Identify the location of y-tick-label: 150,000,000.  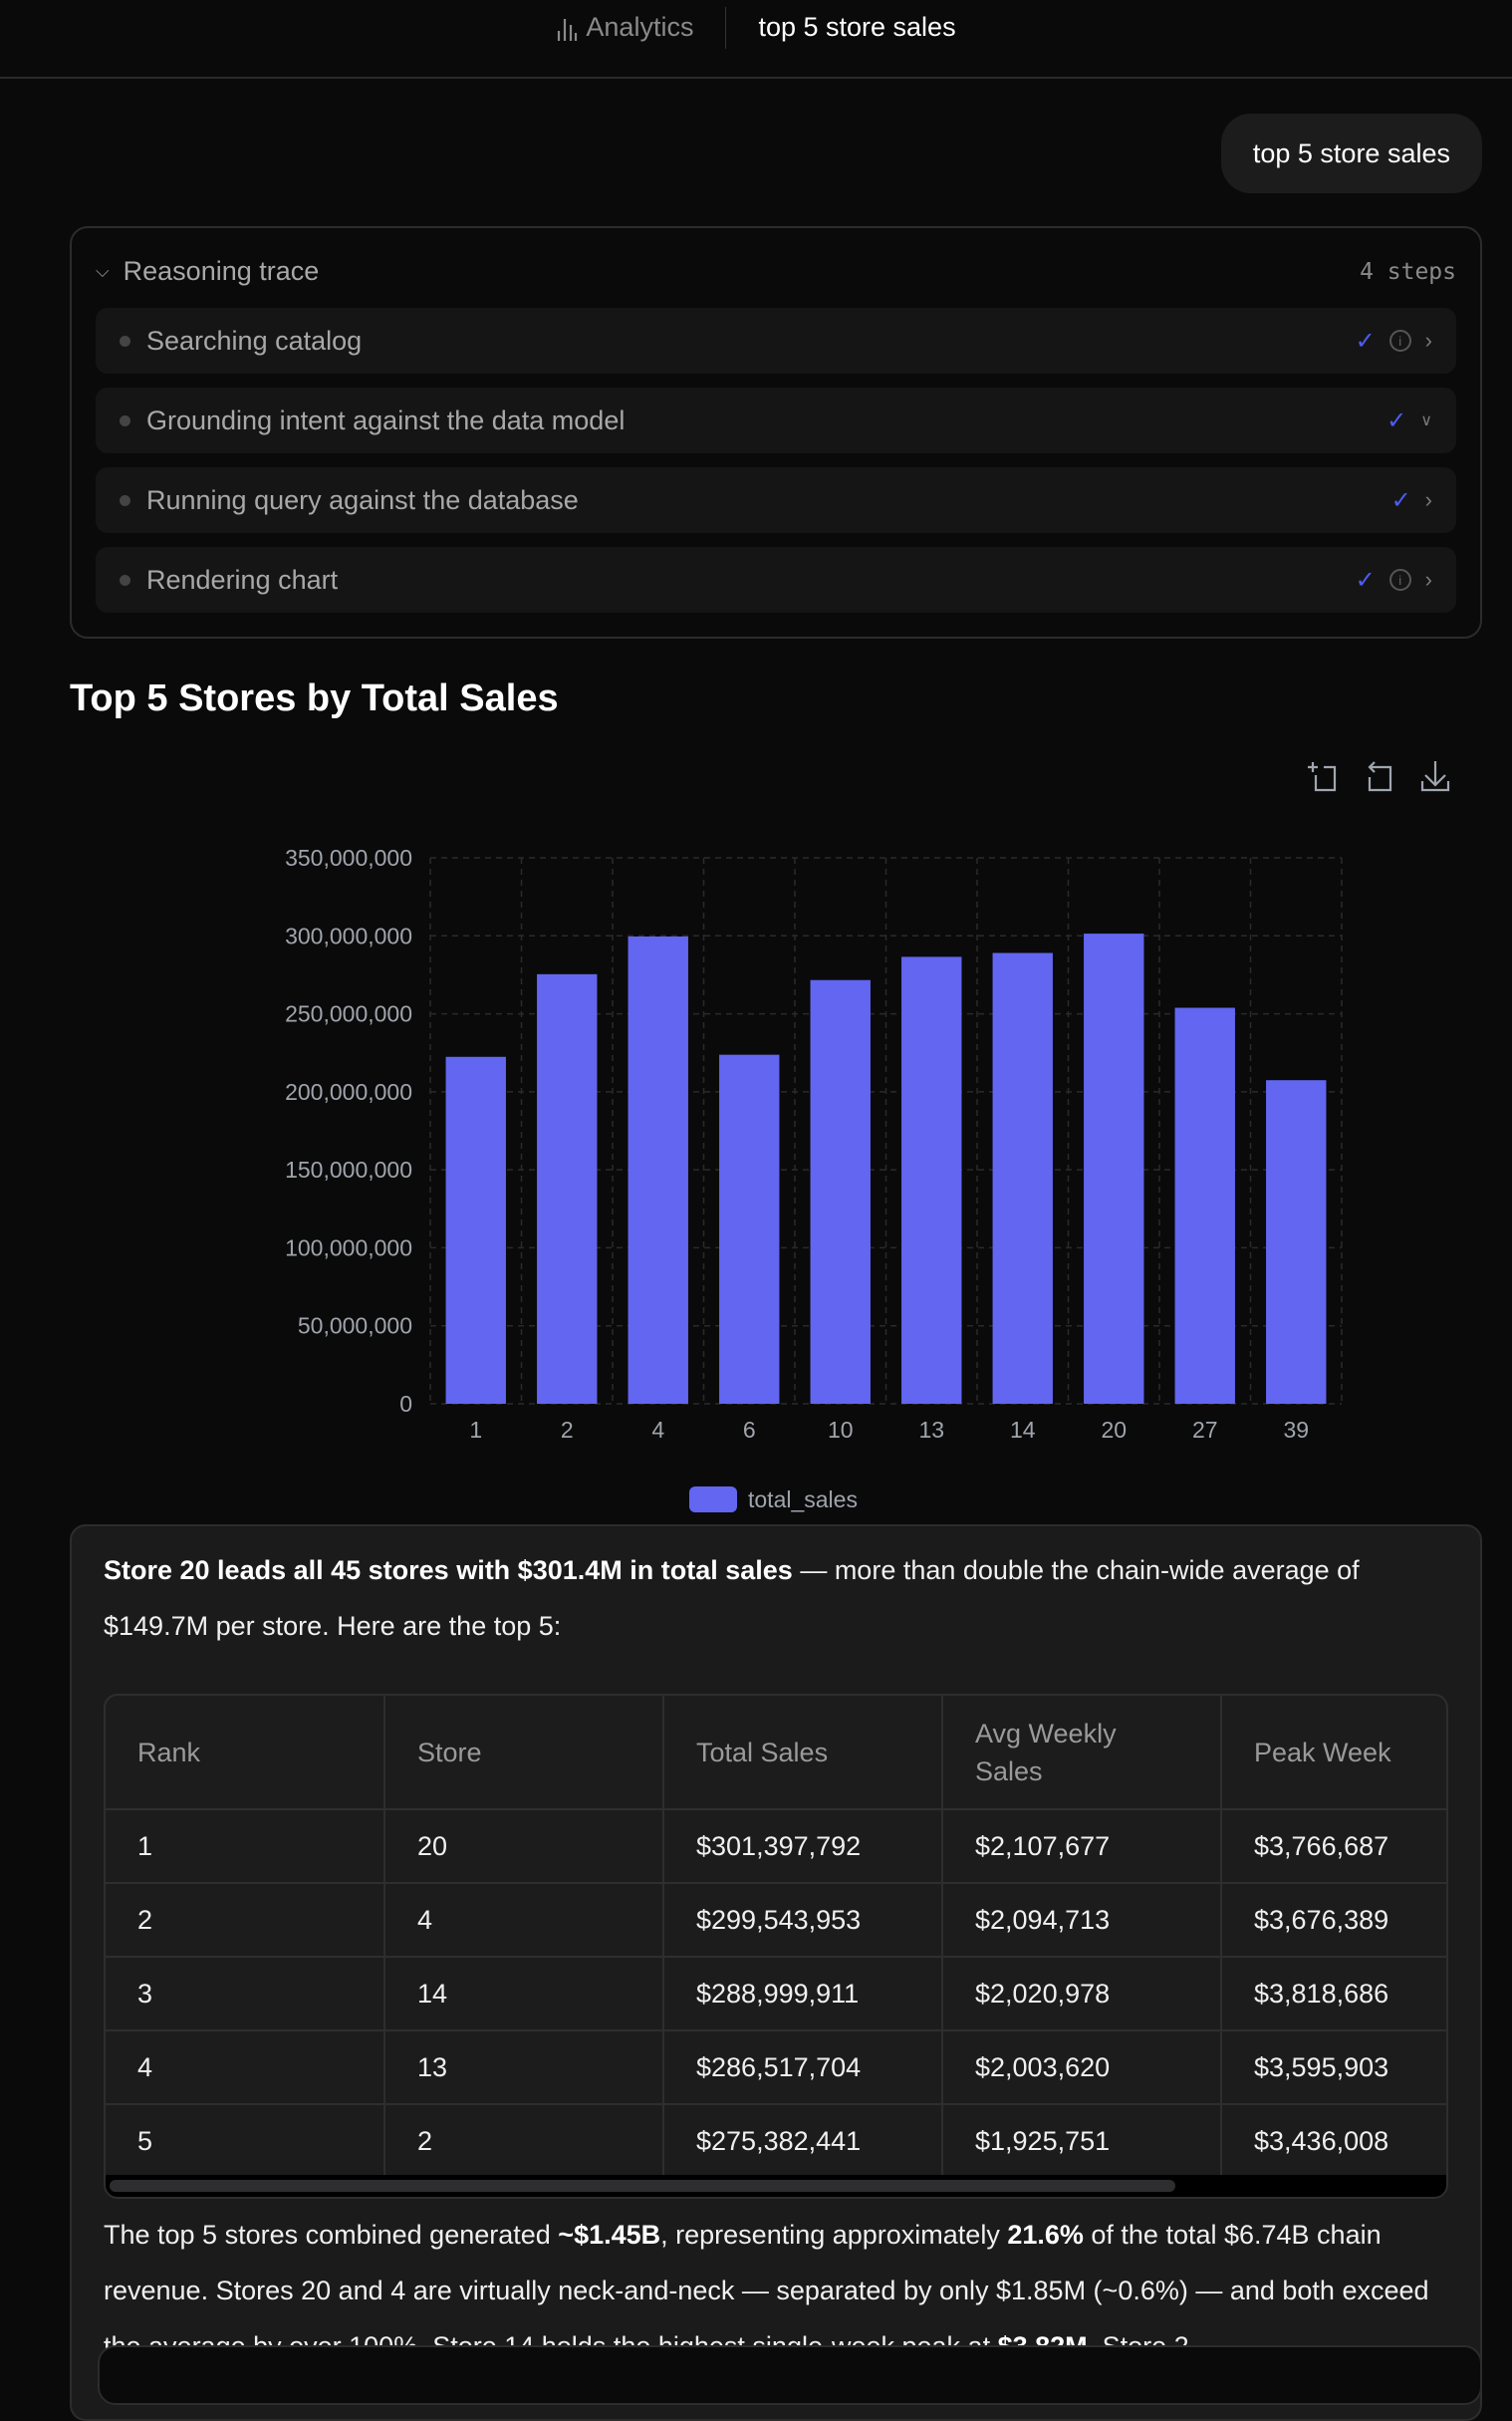
(348, 1170).